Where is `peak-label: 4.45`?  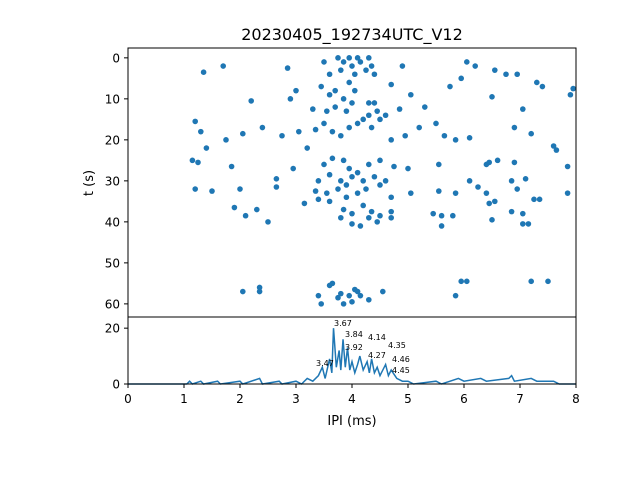 peak-label: 4.45 is located at coordinates (401, 370).